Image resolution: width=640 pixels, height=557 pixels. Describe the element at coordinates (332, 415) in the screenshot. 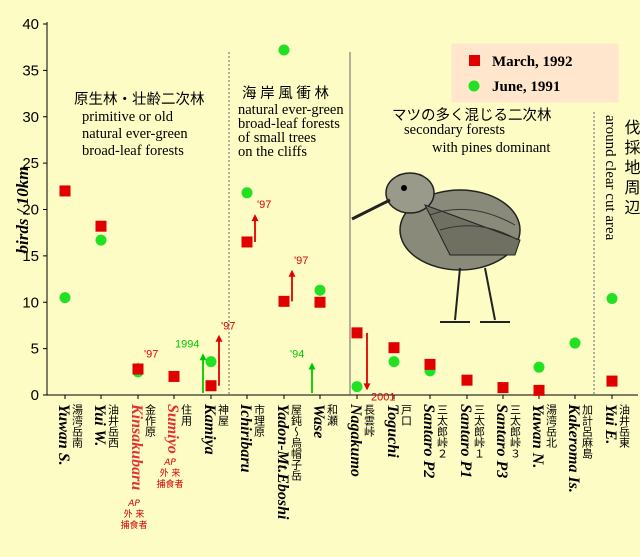

I see `site-label-jp: 和瀬` at that location.